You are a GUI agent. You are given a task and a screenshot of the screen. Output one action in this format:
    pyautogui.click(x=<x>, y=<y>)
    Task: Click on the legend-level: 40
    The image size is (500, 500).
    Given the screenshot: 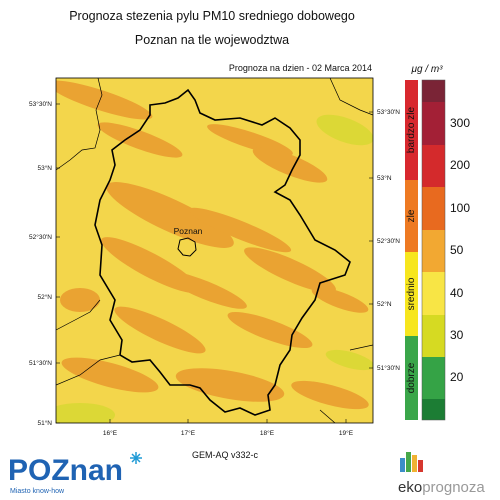 What is the action you would take?
    pyautogui.click(x=457, y=293)
    